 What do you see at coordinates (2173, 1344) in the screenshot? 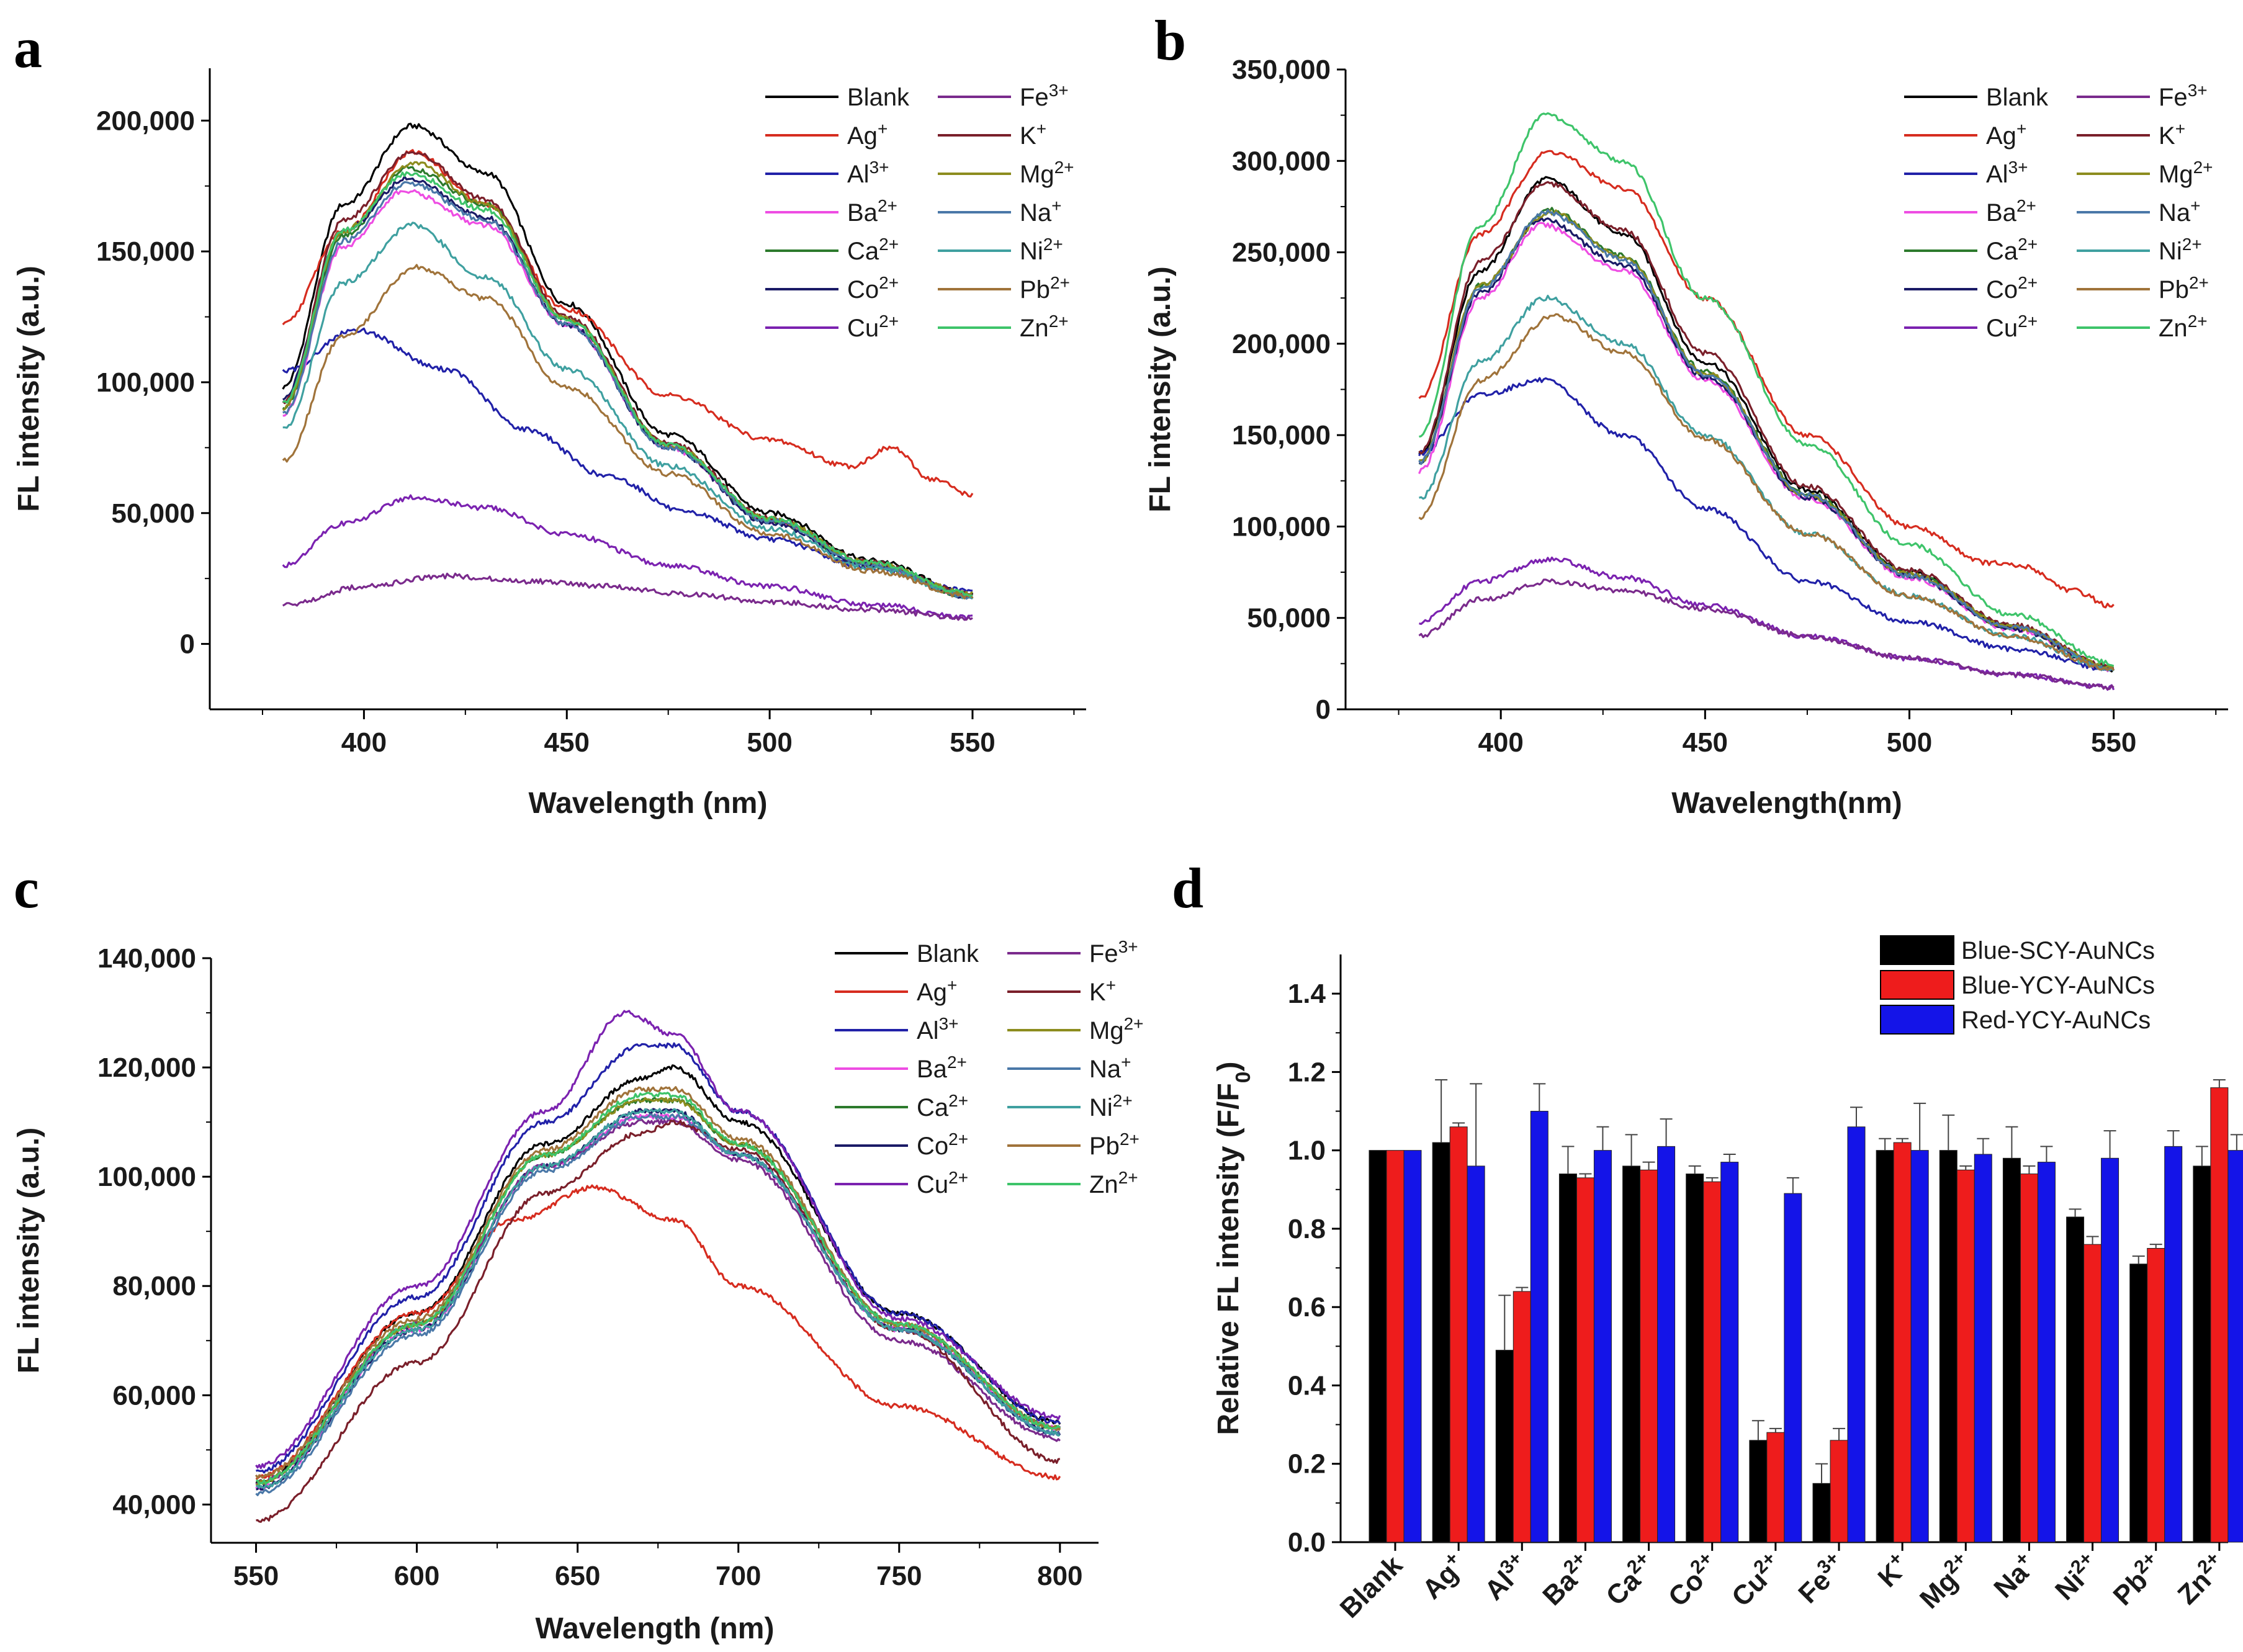
I see `bar-red-ycy-auncs-pb2` at bounding box center [2173, 1344].